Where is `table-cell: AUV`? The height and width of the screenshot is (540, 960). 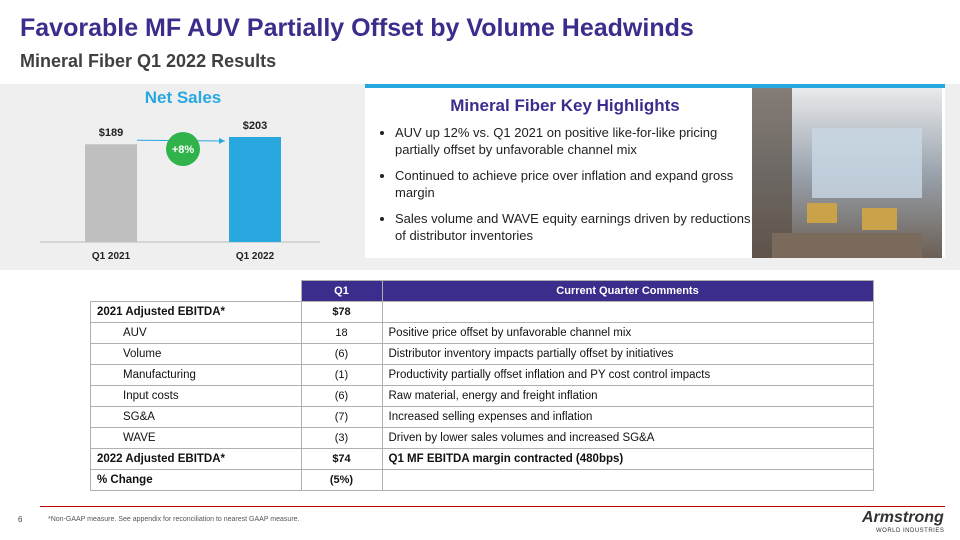
table-cell: AUV is located at coordinates (196, 333).